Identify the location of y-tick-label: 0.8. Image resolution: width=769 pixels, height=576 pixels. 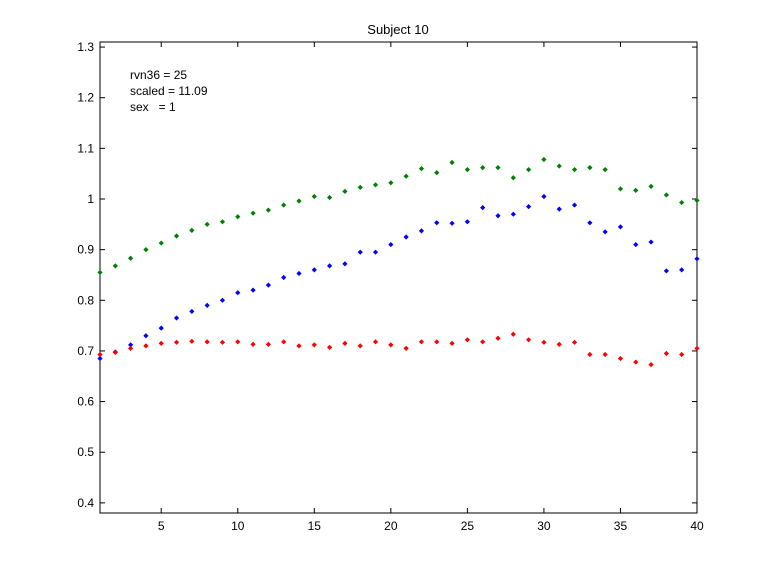
(85, 300).